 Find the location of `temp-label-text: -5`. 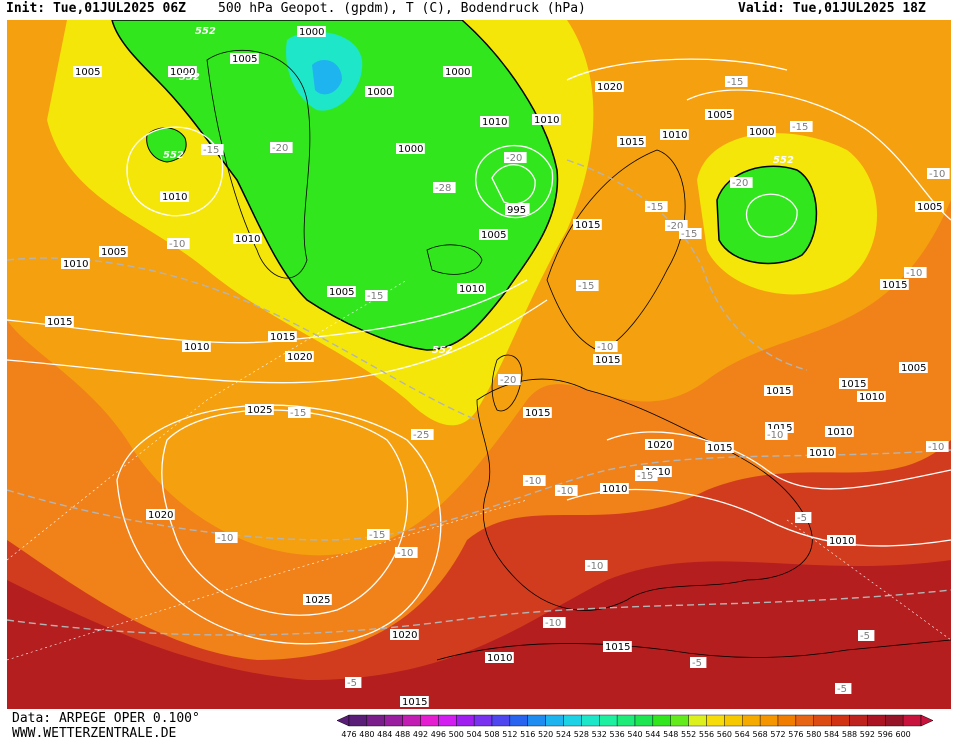

temp-label-text: -5 is located at coordinates (352, 683).